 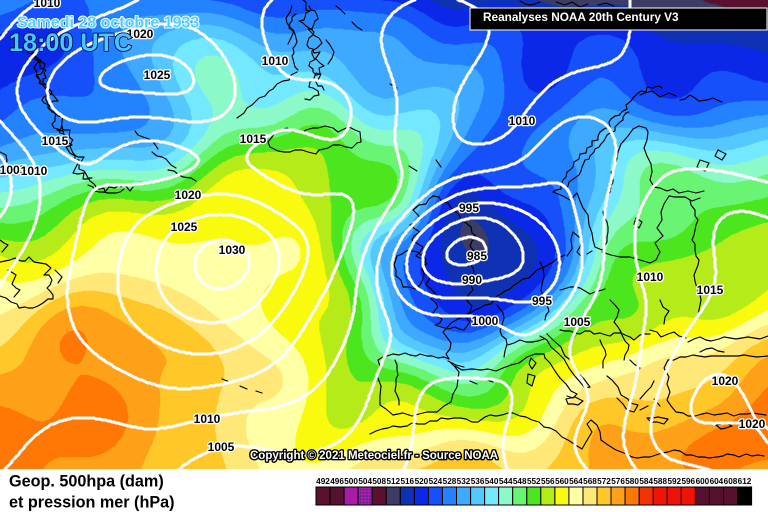 I want to click on svg-text: 608, so click(x=731, y=481).